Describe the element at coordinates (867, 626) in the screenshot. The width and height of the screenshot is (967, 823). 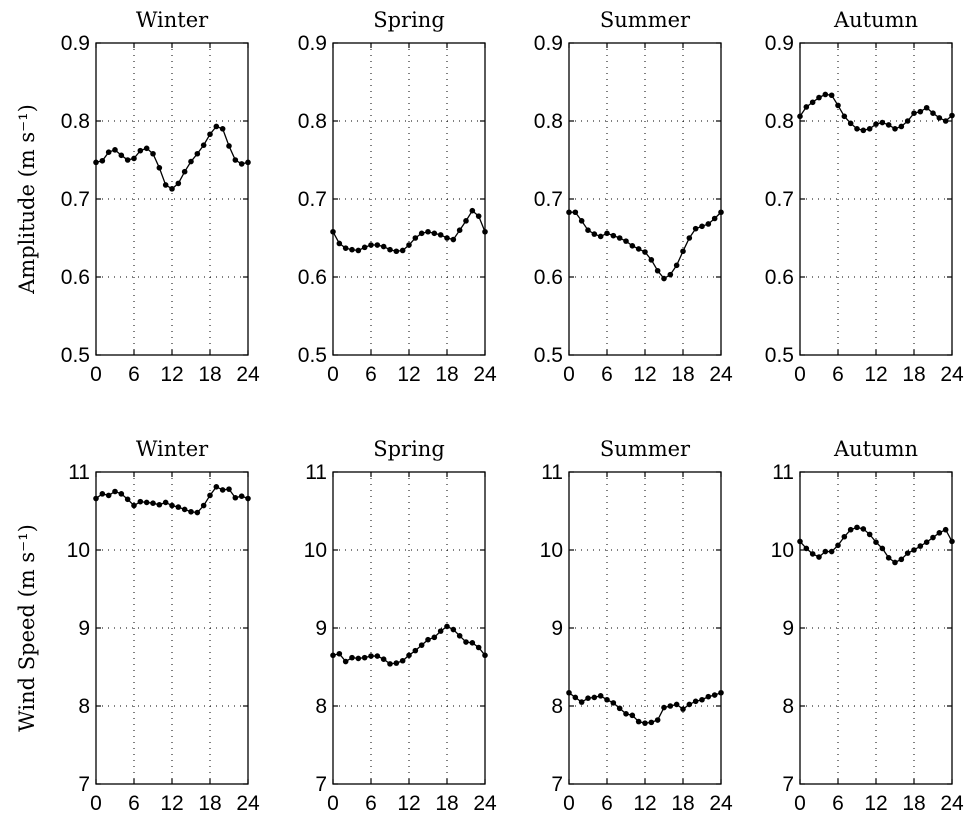
I see `chart-panel-autumn-wind-speed: 0 6 12 18 24 7 8 9 10 11 Autumn` at that location.